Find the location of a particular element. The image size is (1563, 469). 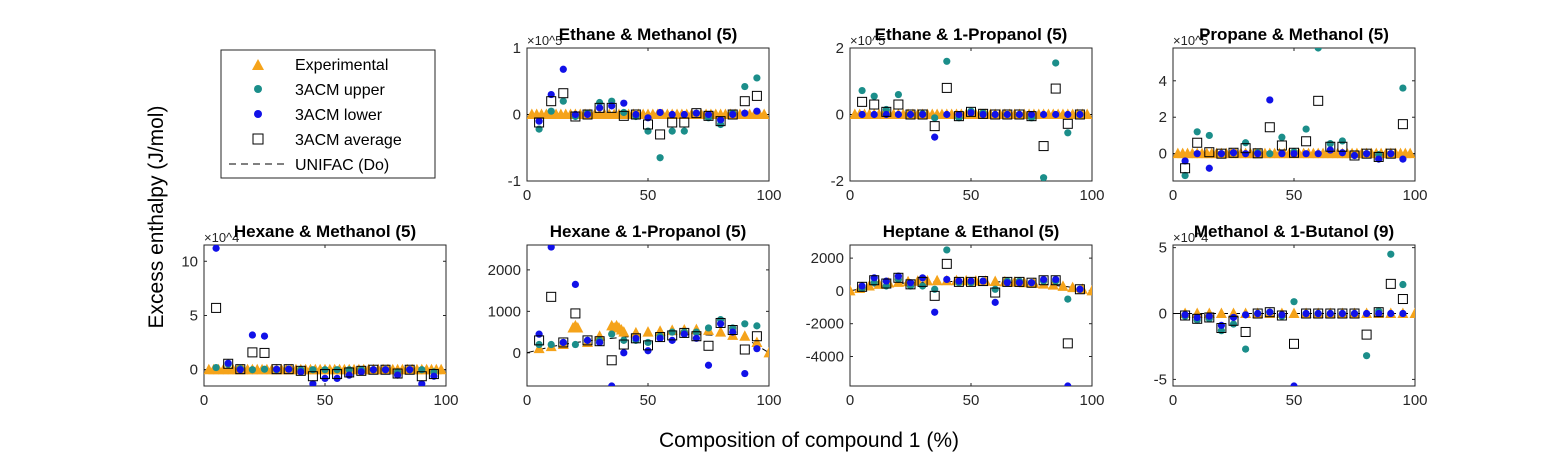

y-tick-label: 2 is located at coordinates (840, 48).